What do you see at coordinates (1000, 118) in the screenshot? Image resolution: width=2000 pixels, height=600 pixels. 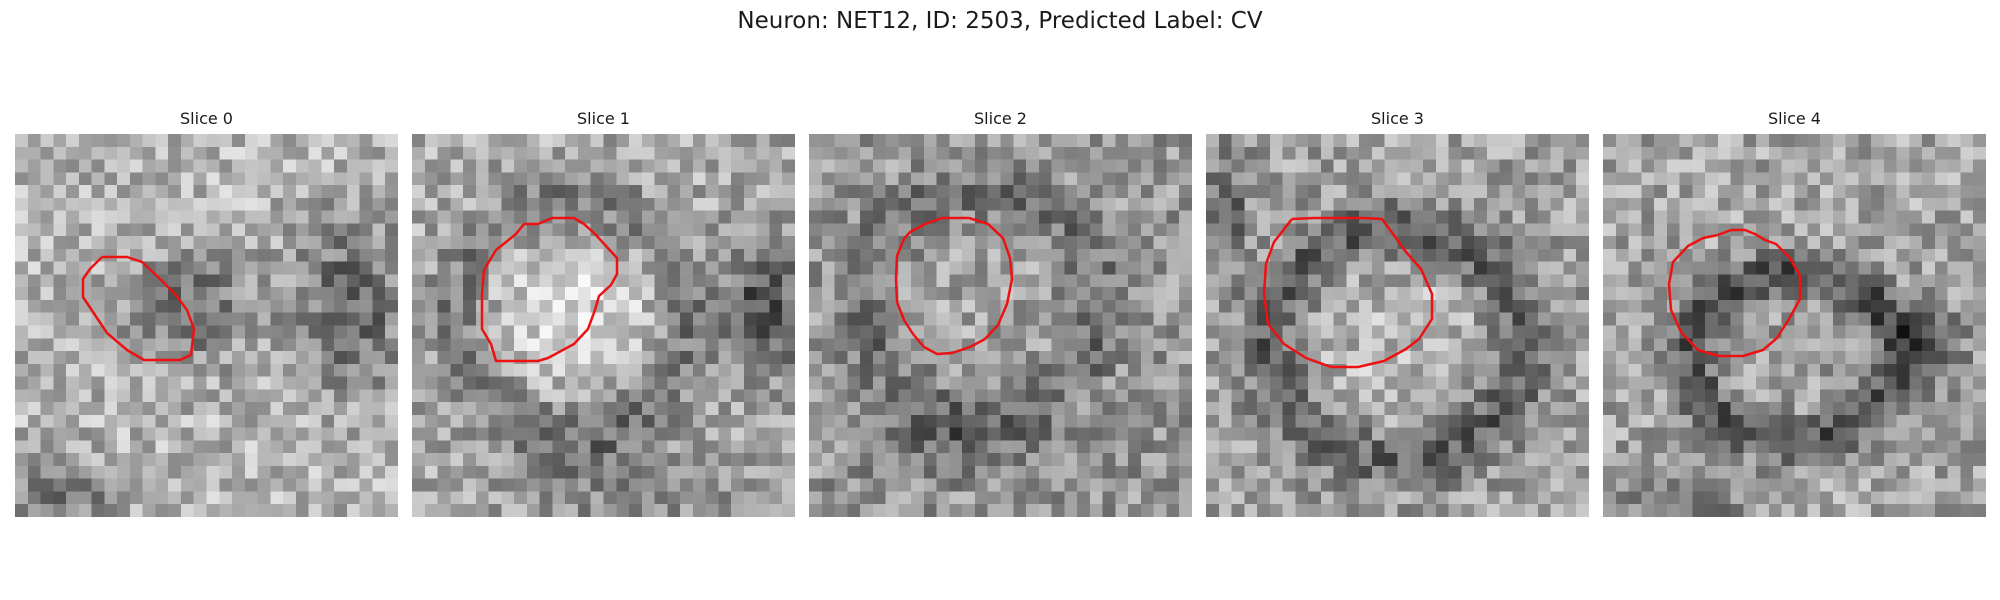 I see `slice-title-2: Slice 2` at bounding box center [1000, 118].